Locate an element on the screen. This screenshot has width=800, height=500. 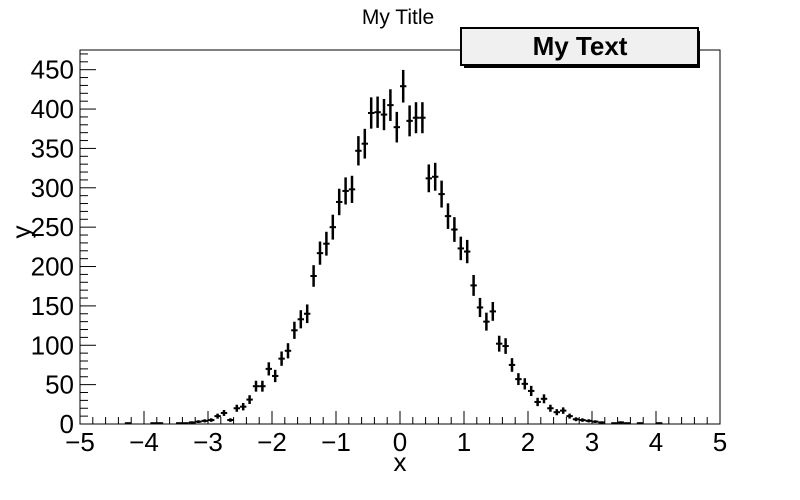
y-tick-label: 150 is located at coordinates (52, 306).